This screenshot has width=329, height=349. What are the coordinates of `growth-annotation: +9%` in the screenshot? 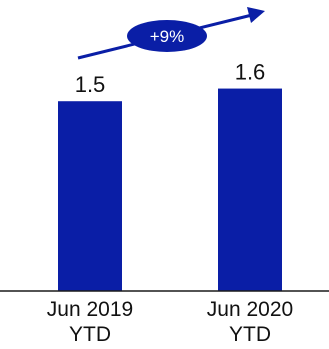 It's located at (171, 33).